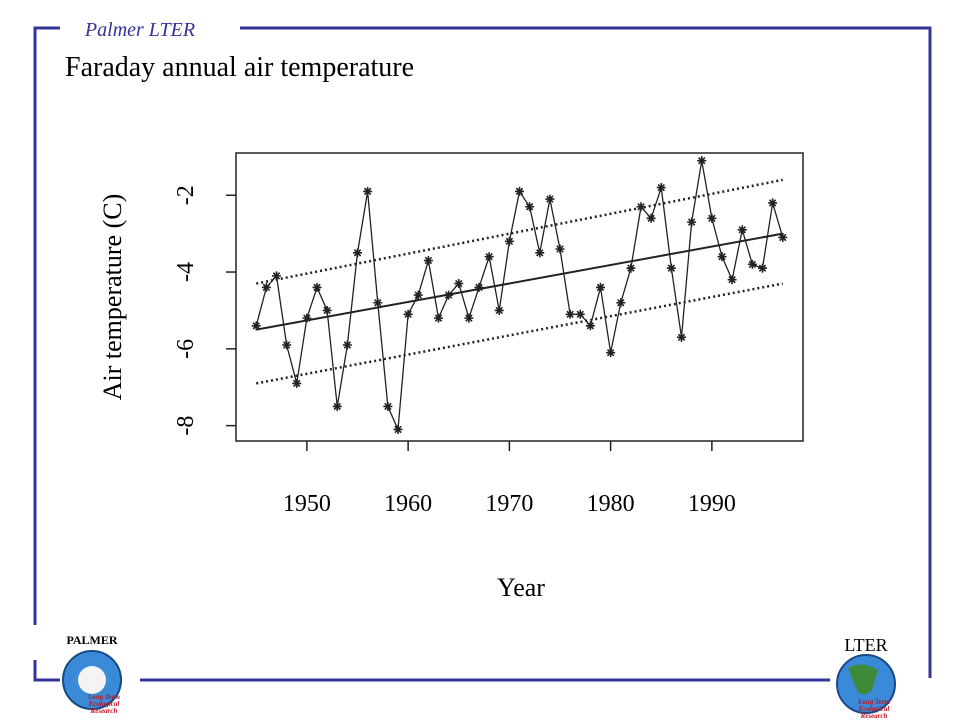 The image size is (960, 725). I want to click on trend-line, so click(519, 281).